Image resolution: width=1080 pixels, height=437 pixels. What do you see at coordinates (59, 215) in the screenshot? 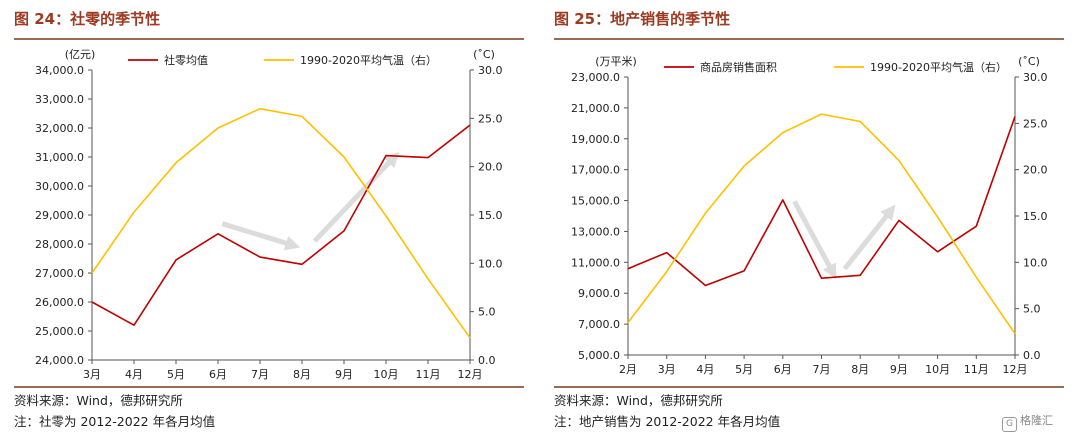
I see `left-tick-label: 29,000.0` at bounding box center [59, 215].